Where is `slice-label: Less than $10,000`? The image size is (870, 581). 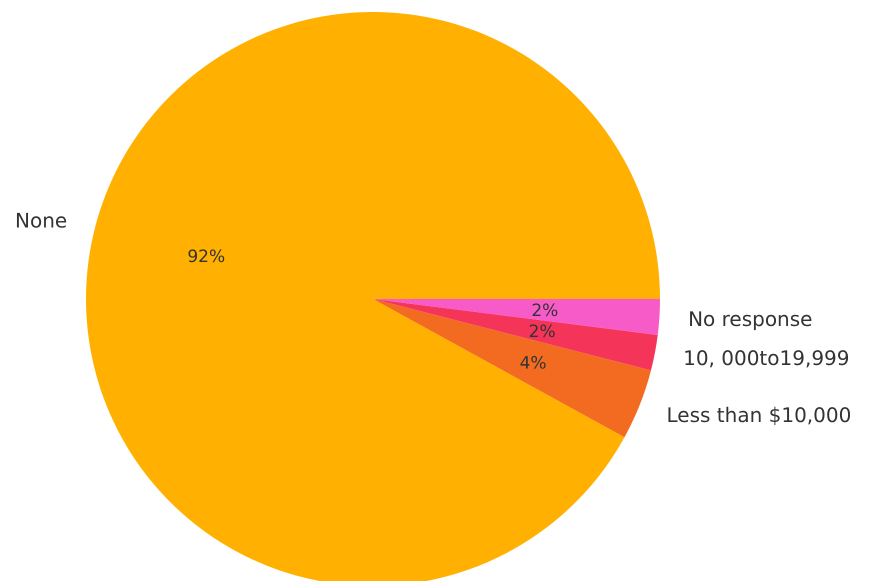 slice-label: Less than $10,000 is located at coordinates (759, 415).